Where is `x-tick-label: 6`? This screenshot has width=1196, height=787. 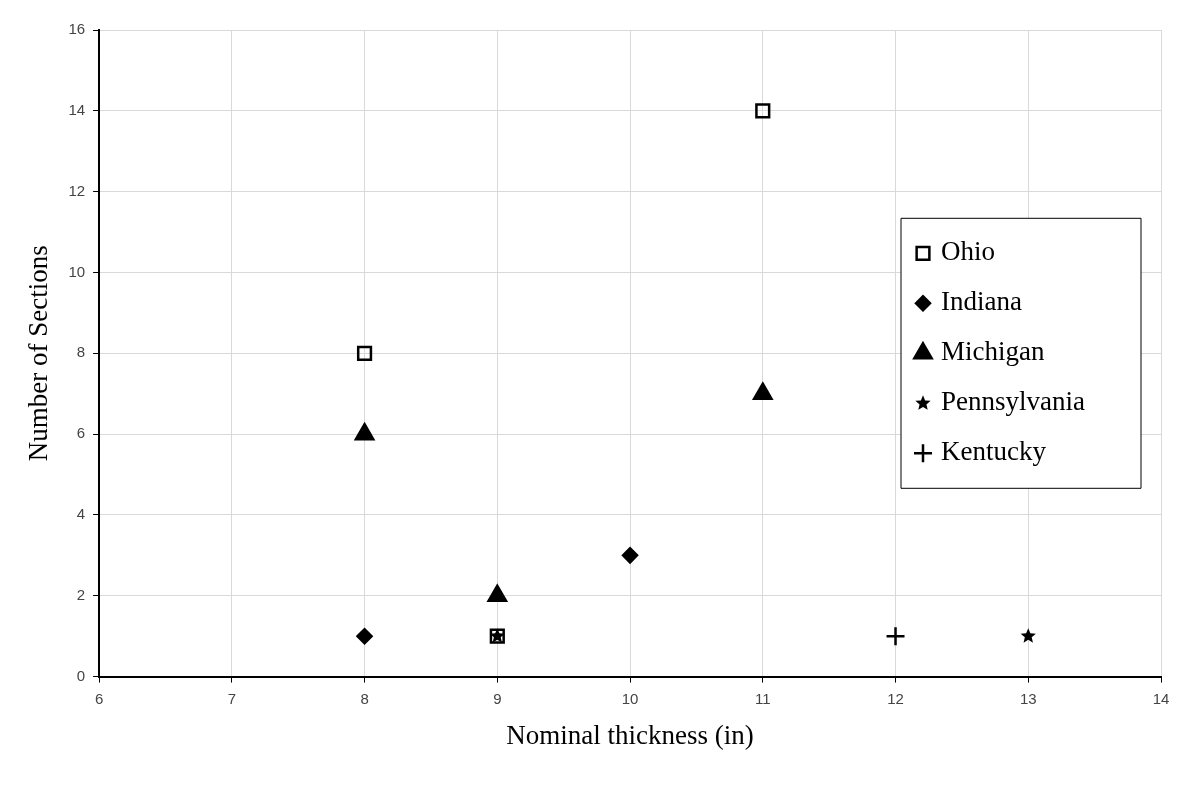
x-tick-label: 6 is located at coordinates (99, 698).